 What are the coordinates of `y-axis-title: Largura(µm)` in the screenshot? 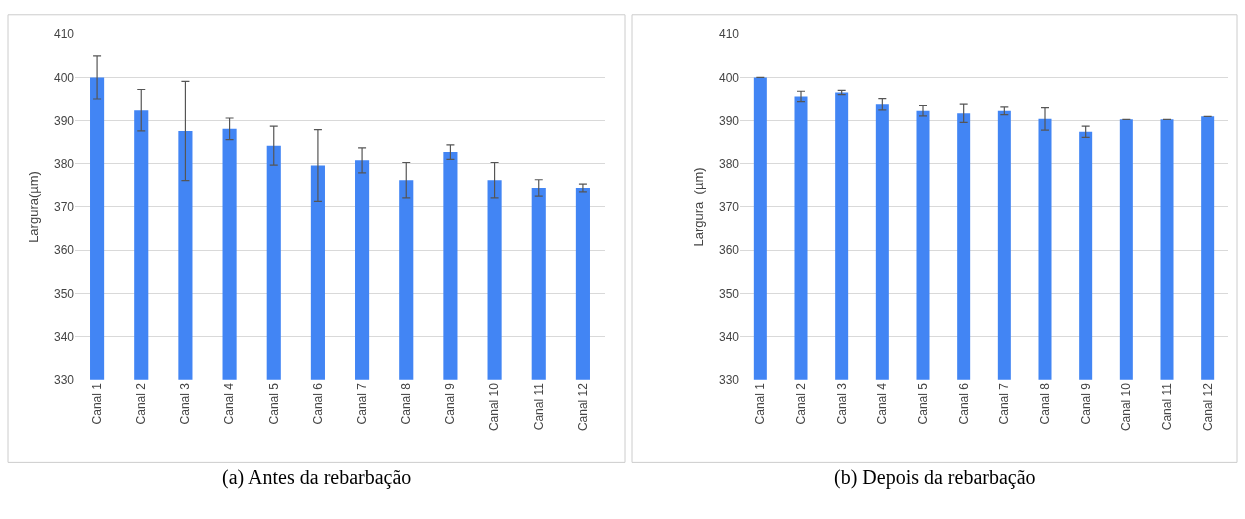 It's located at (33, 207).